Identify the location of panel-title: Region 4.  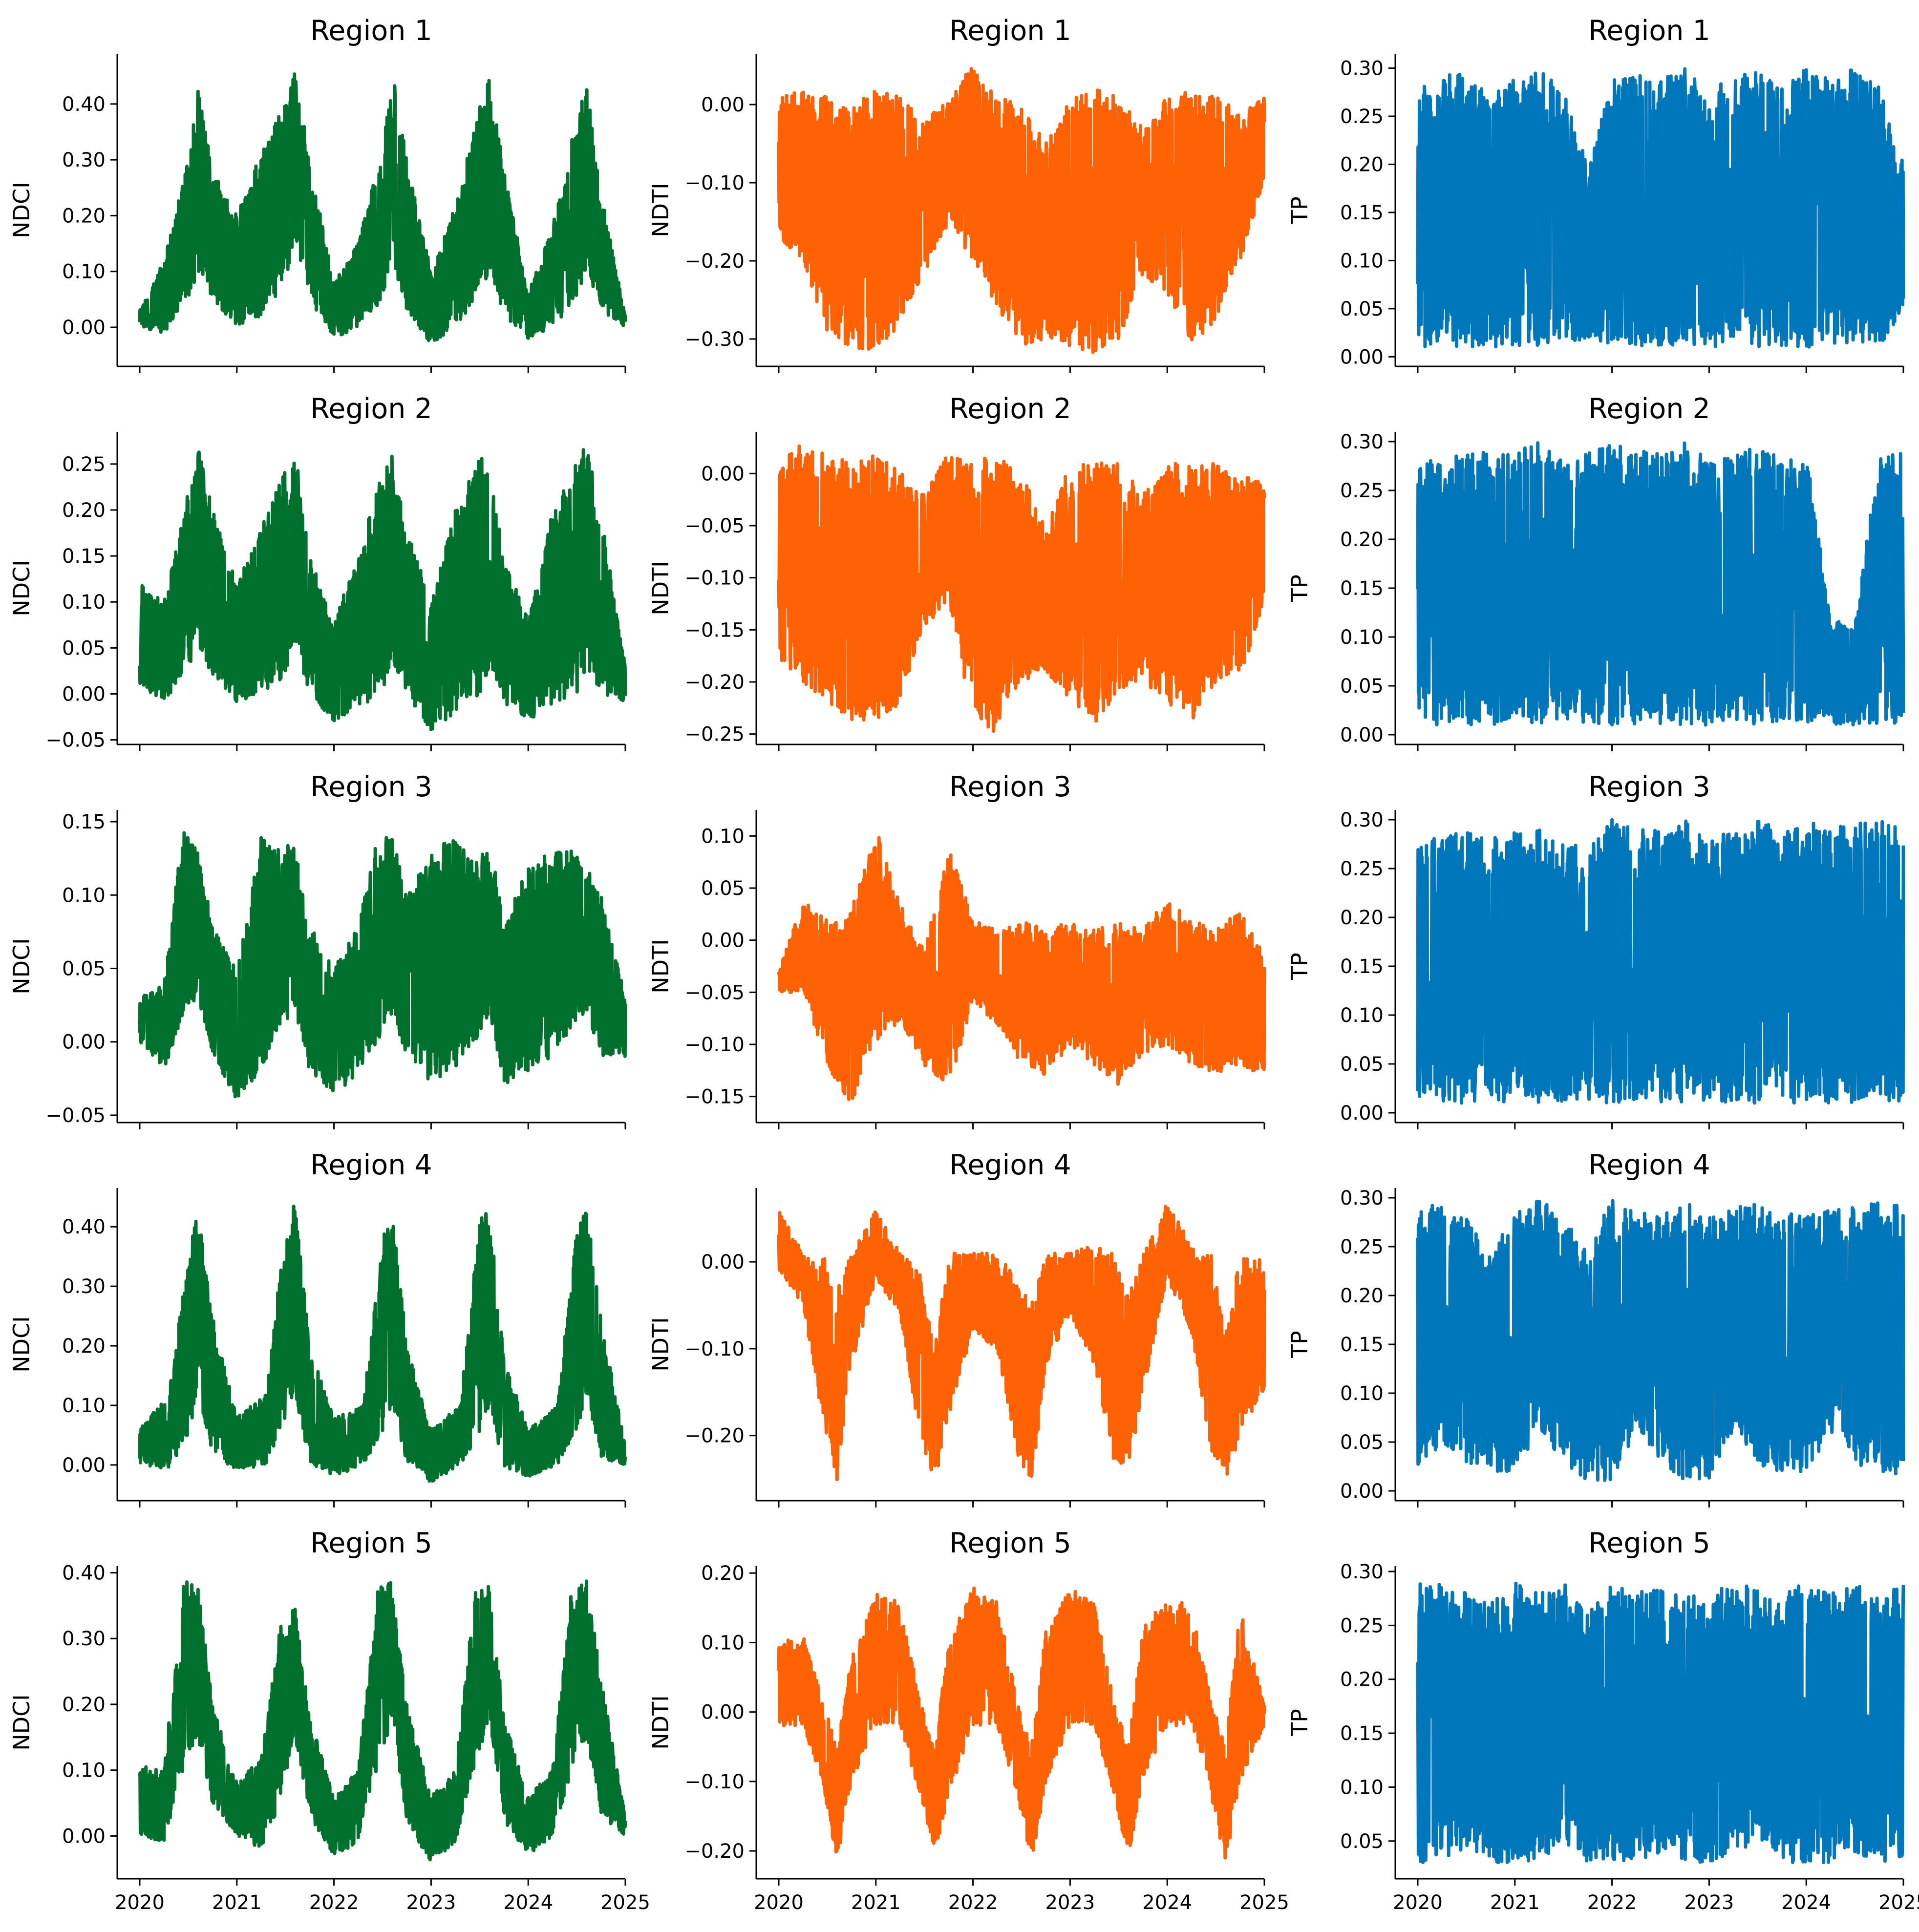
(1649, 1165).